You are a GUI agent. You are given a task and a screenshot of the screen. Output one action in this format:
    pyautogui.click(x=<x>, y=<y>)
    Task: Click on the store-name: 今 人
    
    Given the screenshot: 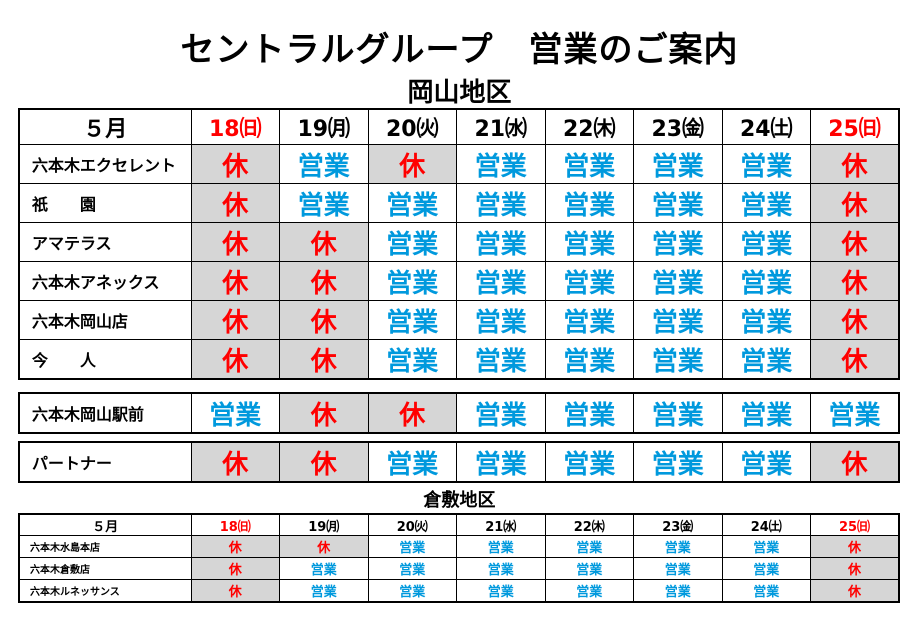 What is the action you would take?
    pyautogui.click(x=105, y=359)
    